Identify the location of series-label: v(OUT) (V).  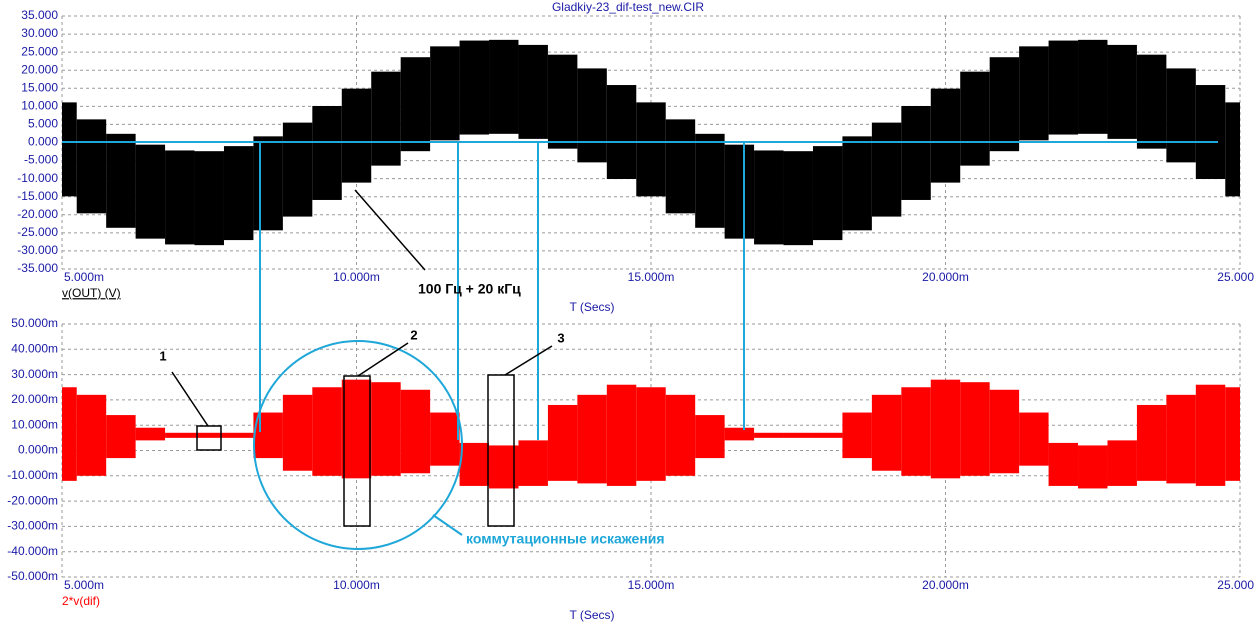
(91, 293).